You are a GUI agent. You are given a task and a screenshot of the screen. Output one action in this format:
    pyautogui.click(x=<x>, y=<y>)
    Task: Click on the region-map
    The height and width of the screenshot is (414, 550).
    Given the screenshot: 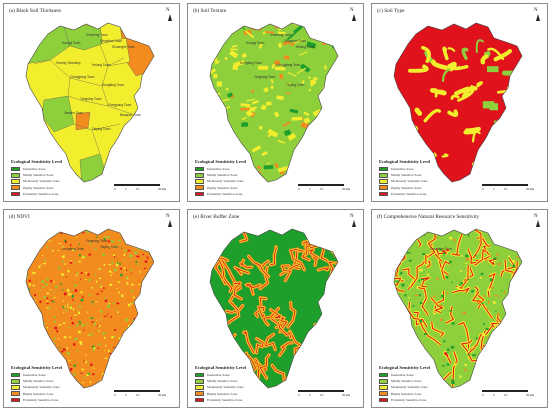 What is the action you would take?
    pyautogui.click(x=458, y=102)
    